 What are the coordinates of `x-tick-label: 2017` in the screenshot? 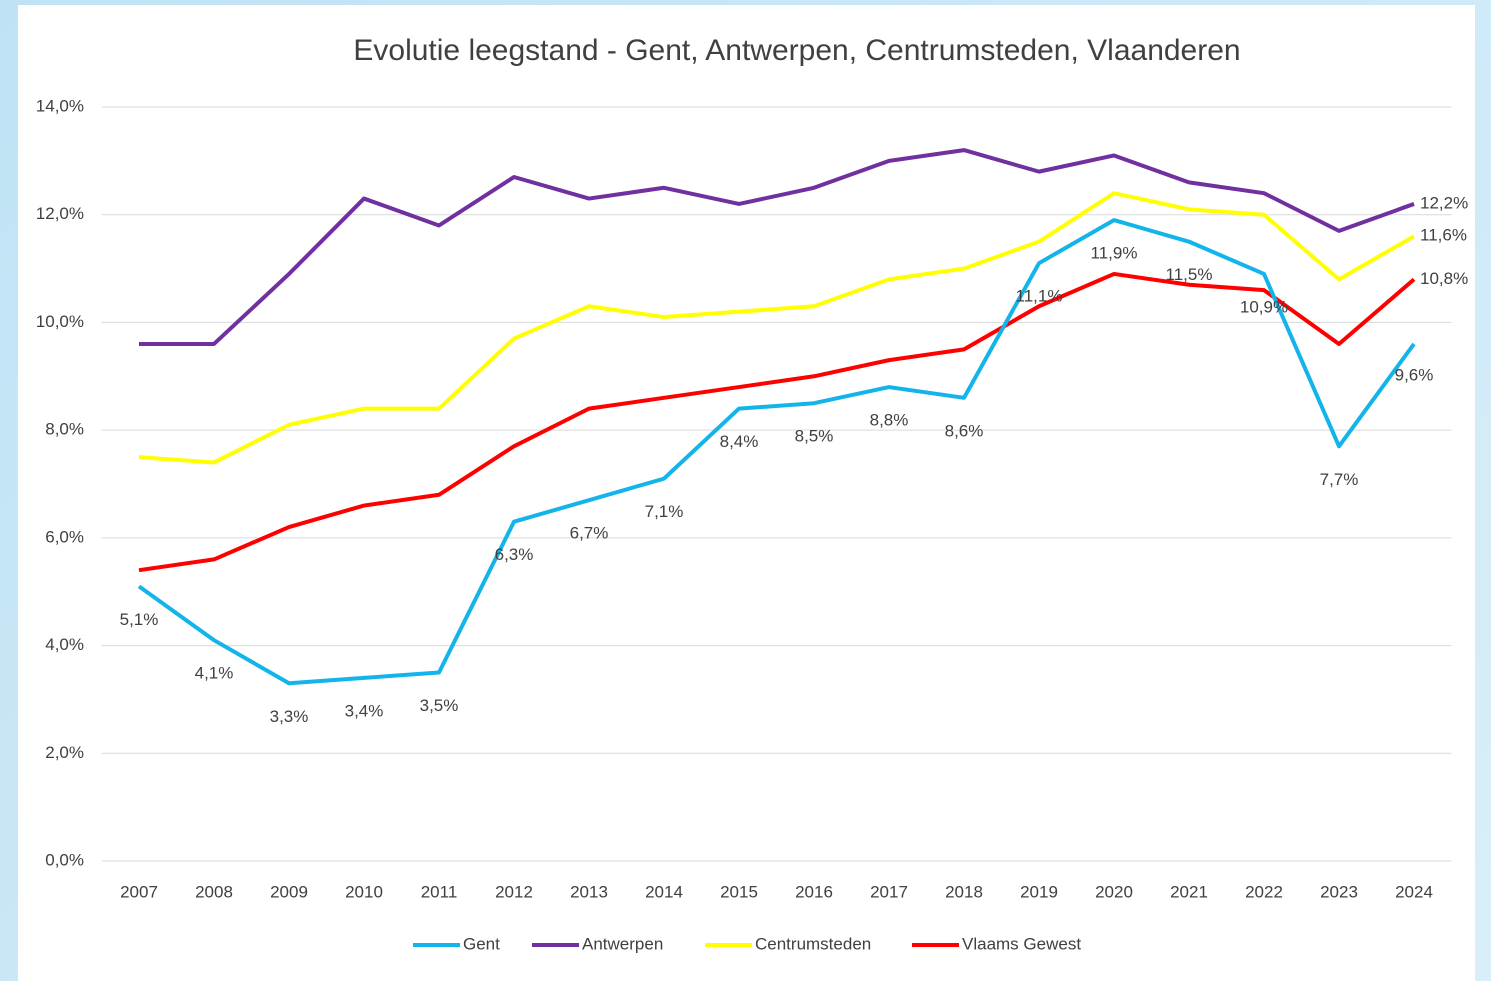 It's located at (889, 891).